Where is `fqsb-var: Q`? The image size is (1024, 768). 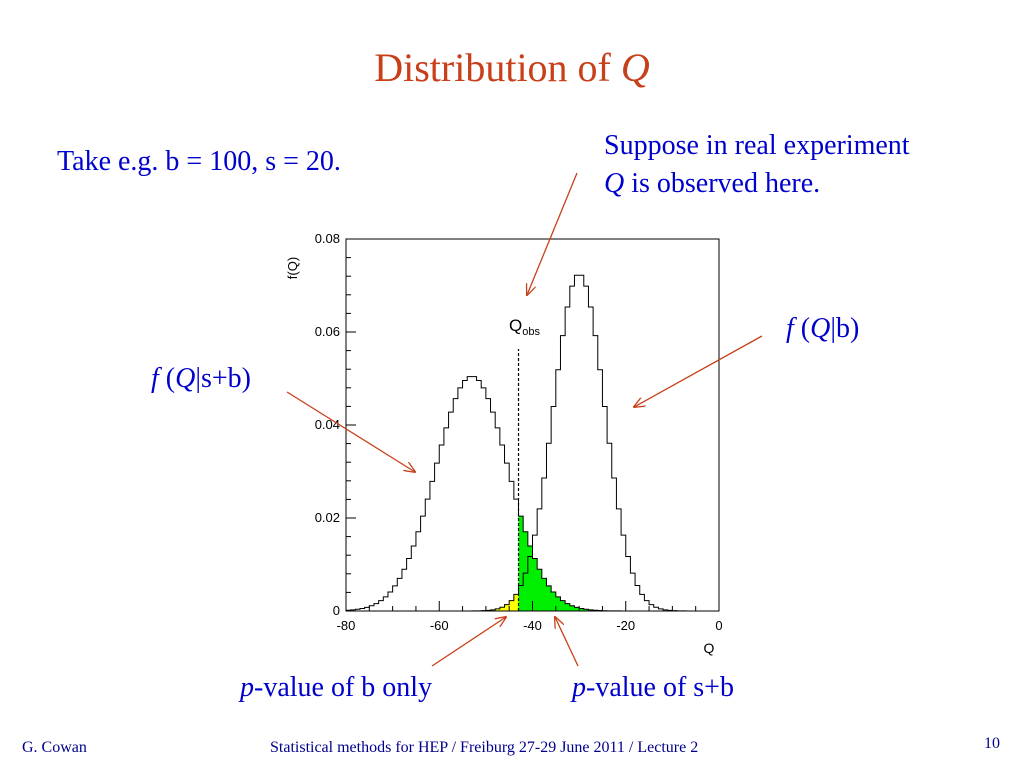 fqsb-var: Q is located at coordinates (185, 378).